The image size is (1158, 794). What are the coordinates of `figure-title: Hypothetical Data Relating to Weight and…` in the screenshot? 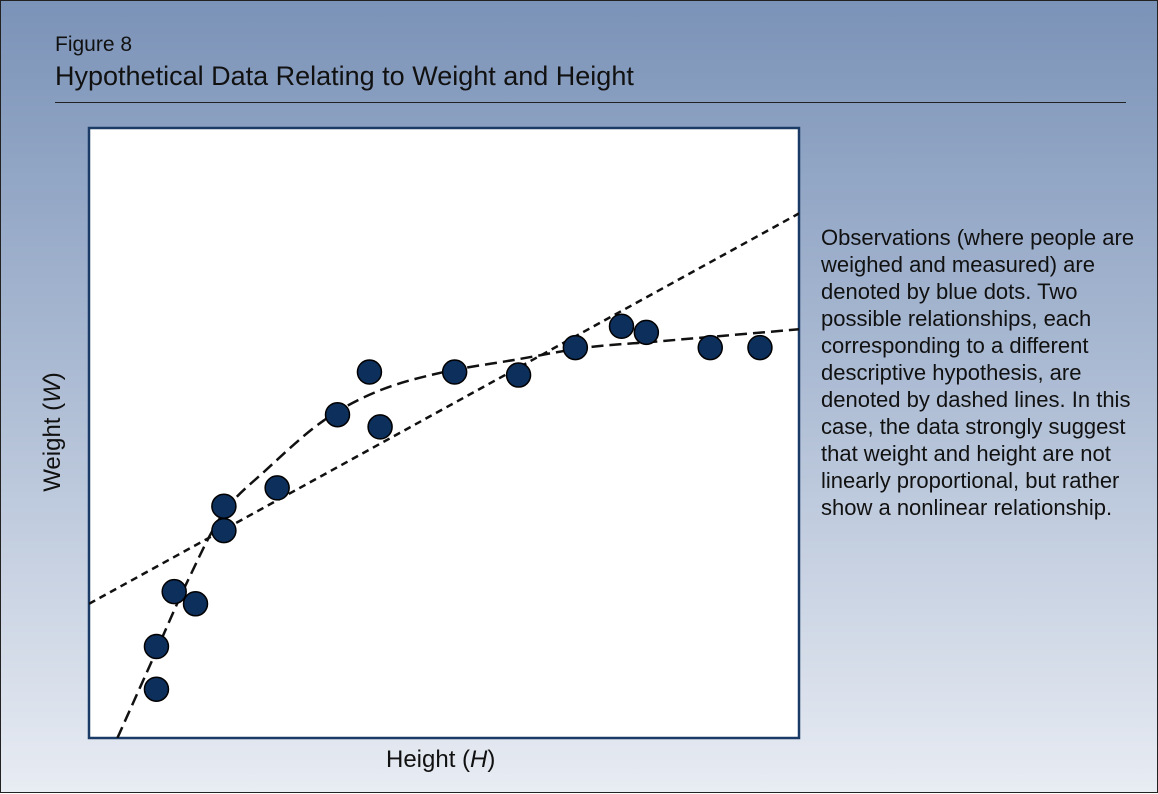 It's located at (344, 76).